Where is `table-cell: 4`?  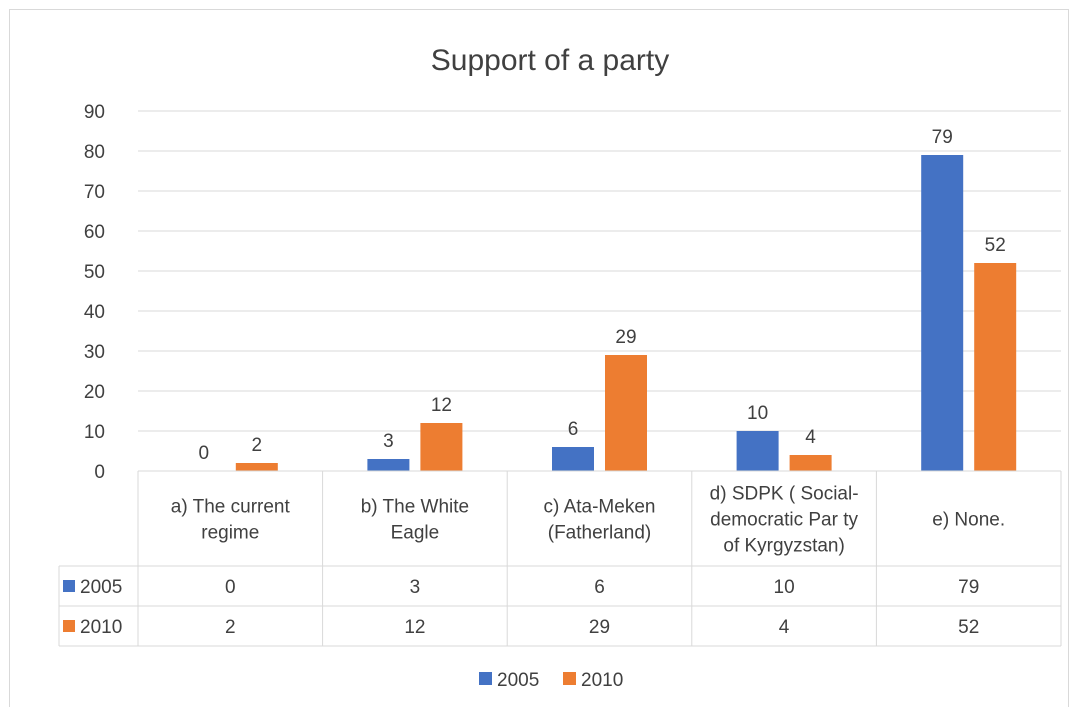 table-cell: 4 is located at coordinates (784, 627).